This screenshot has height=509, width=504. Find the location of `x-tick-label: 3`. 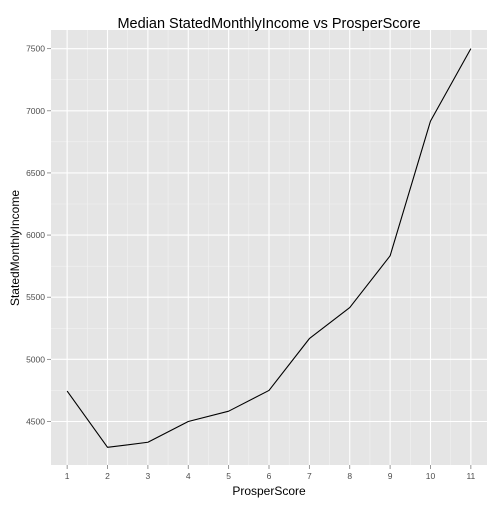

x-tick-label: 3 is located at coordinates (148, 476).